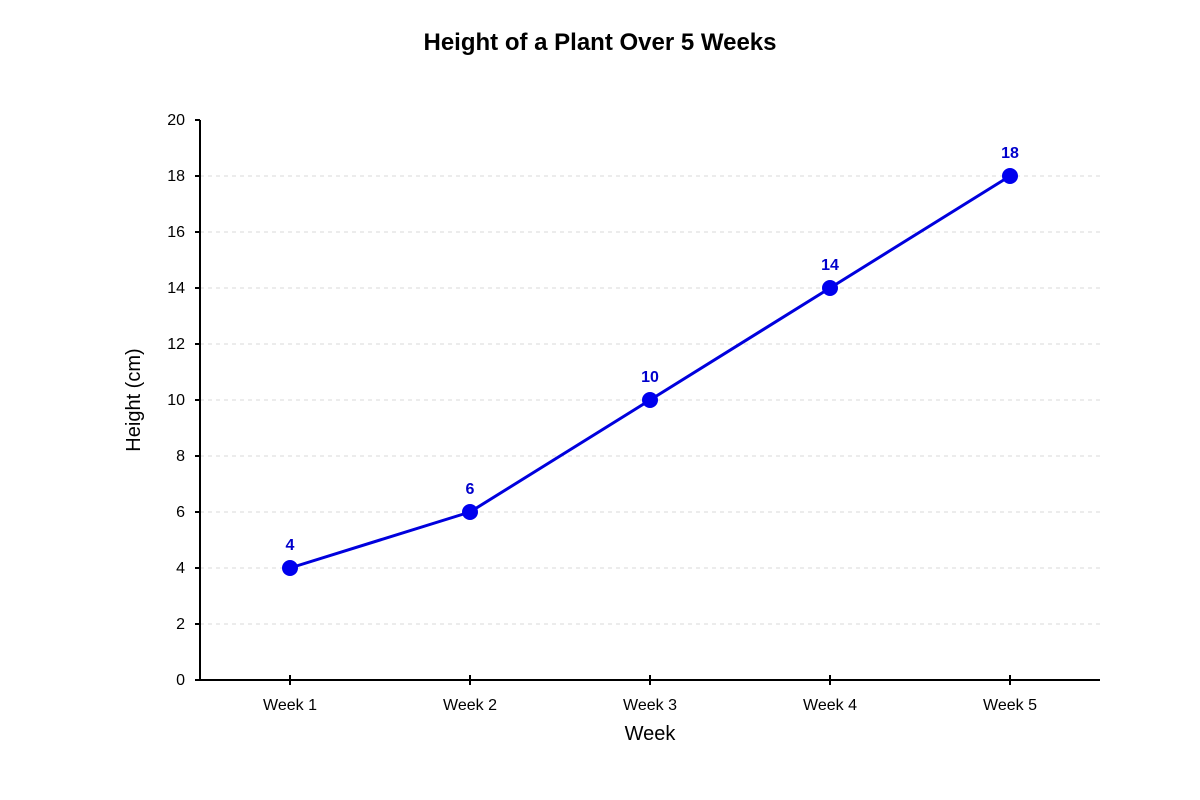 The image size is (1200, 800). I want to click on chart-title: Height of a Plant Over 5 Weeks, so click(599, 42).